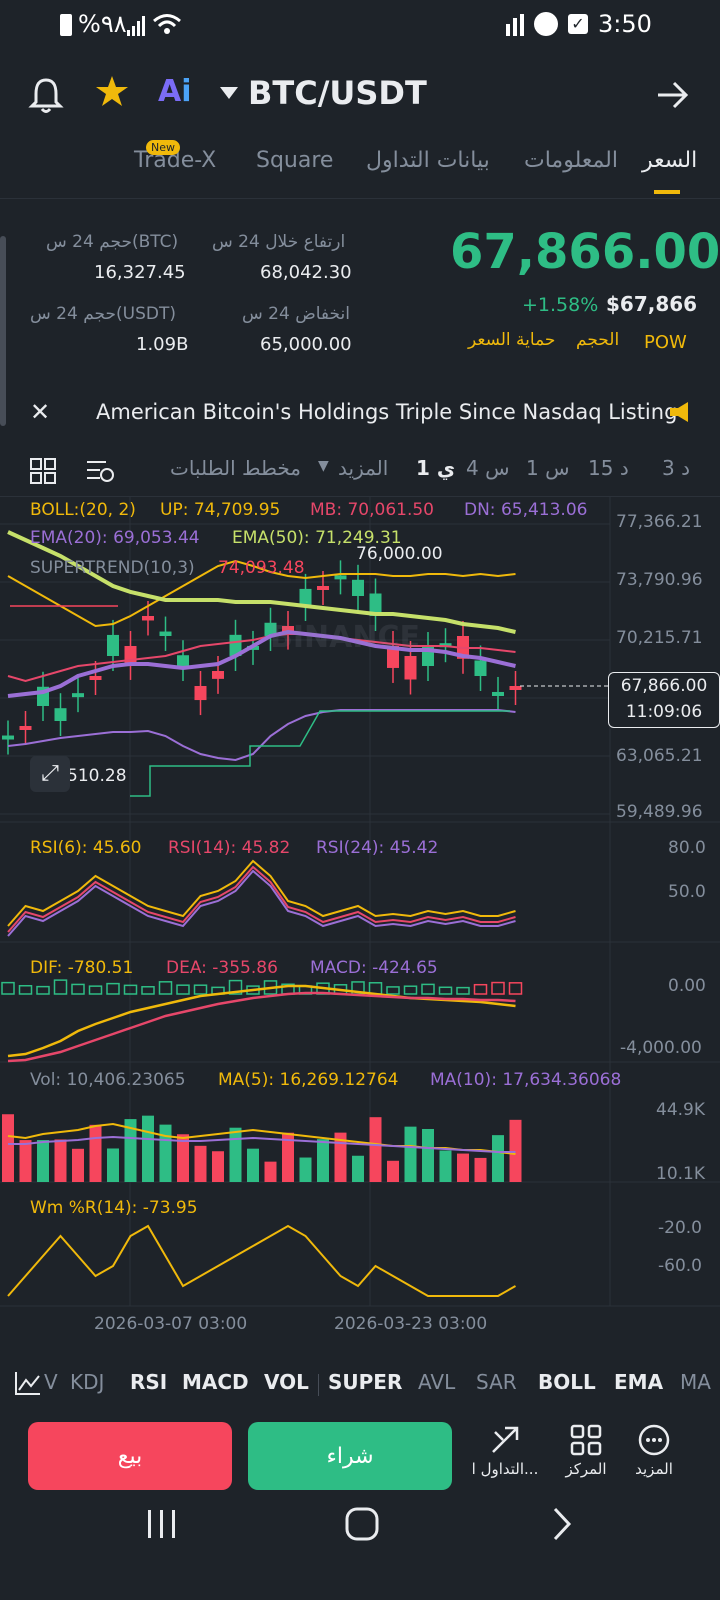 The width and height of the screenshot is (720, 1600). What do you see at coordinates (66, 25) in the screenshot?
I see `battery-icon` at bounding box center [66, 25].